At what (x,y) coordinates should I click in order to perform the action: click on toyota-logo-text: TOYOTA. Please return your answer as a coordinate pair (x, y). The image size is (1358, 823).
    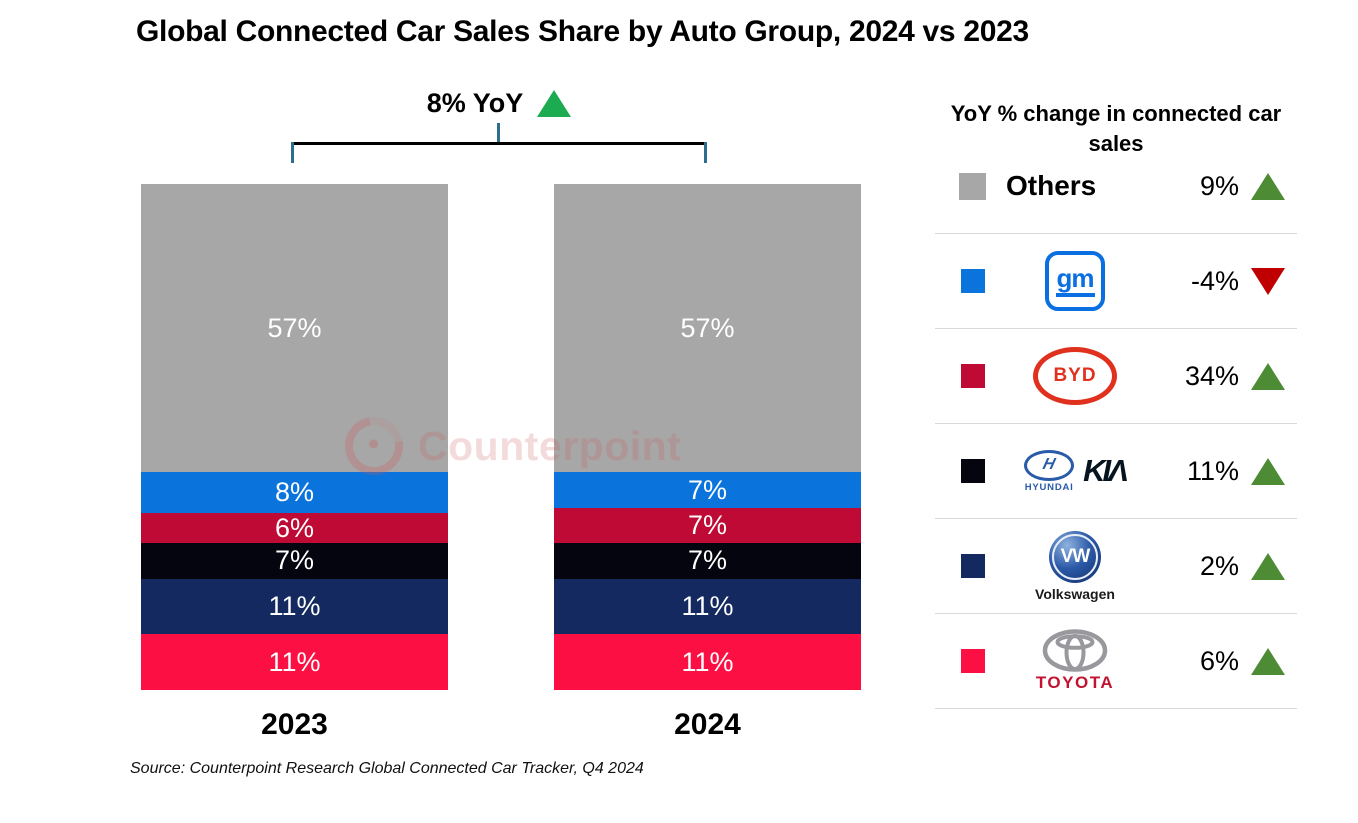
    Looking at the image, I should click on (1075, 682).